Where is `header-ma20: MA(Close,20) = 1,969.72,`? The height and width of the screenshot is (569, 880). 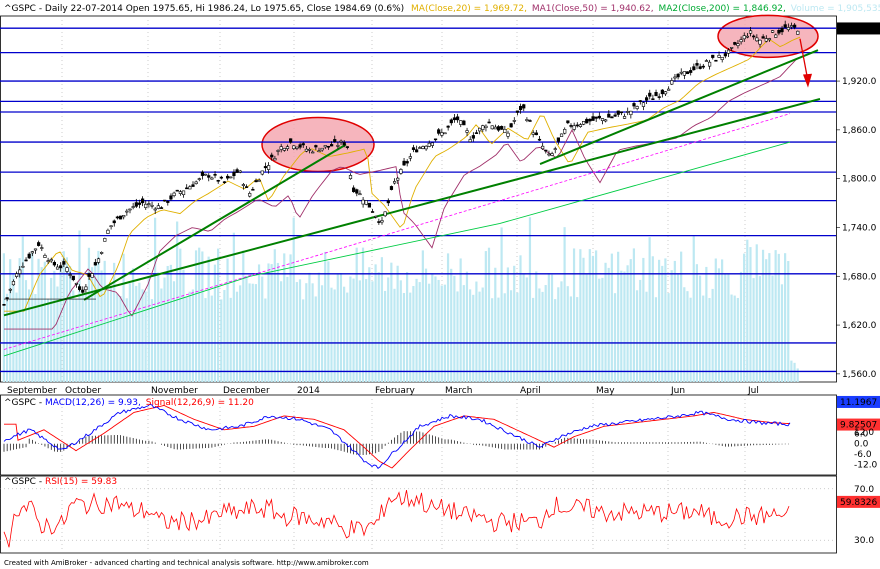
header-ma20: MA(Close,20) = 1,969.72, is located at coordinates (469, 9).